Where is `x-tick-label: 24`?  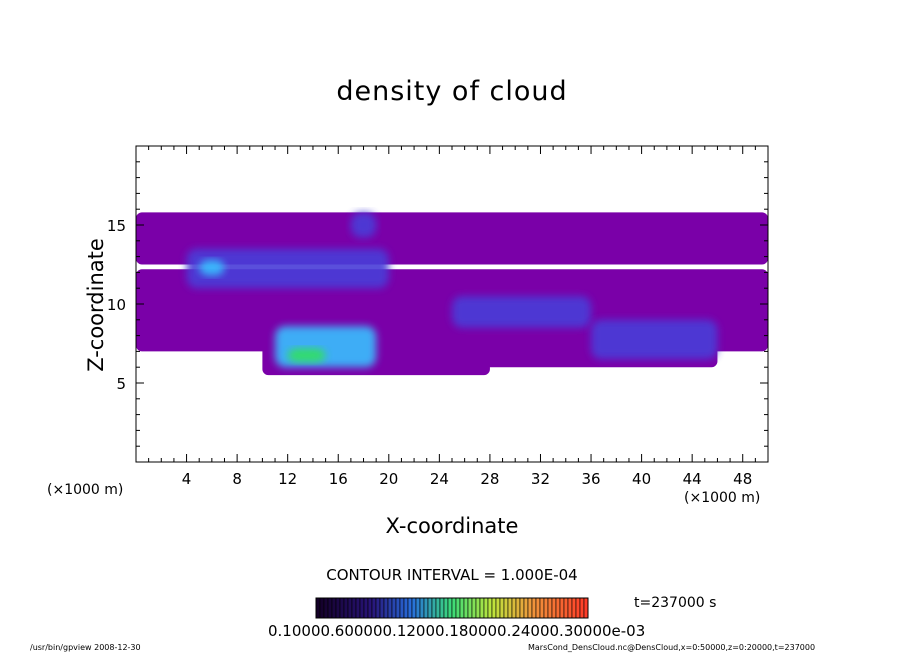
x-tick-label: 24 is located at coordinates (439, 479).